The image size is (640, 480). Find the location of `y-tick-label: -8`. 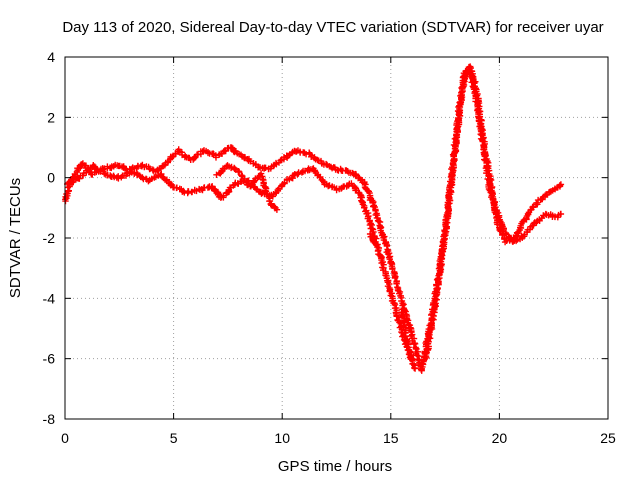

y-tick-label: -8 is located at coordinates (49, 419).